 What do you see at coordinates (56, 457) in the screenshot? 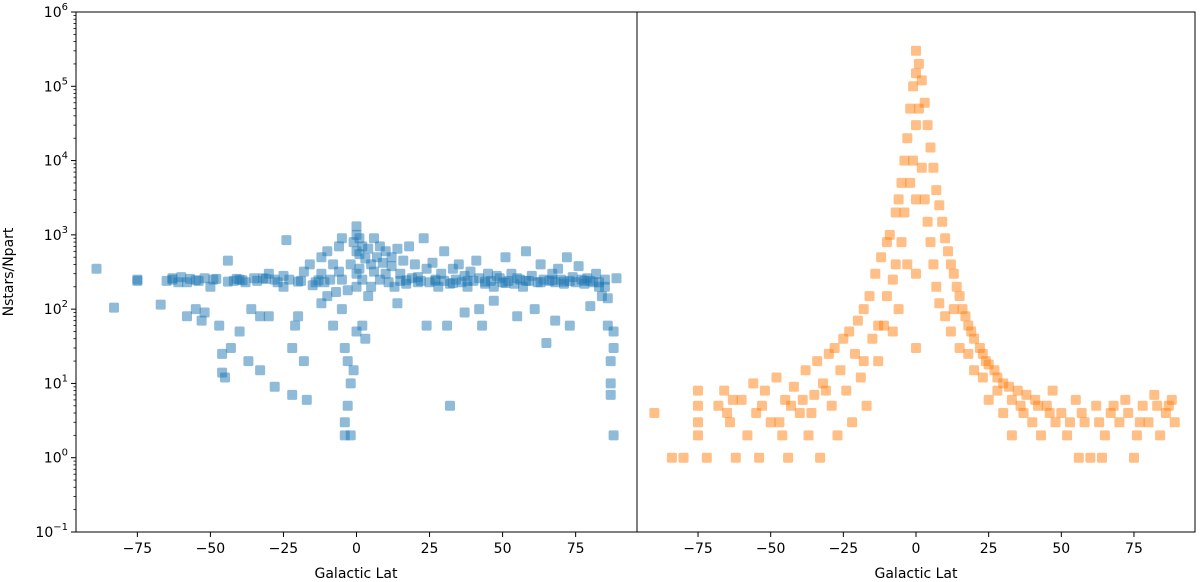
I see `y-tick-label: 100` at bounding box center [56, 457].